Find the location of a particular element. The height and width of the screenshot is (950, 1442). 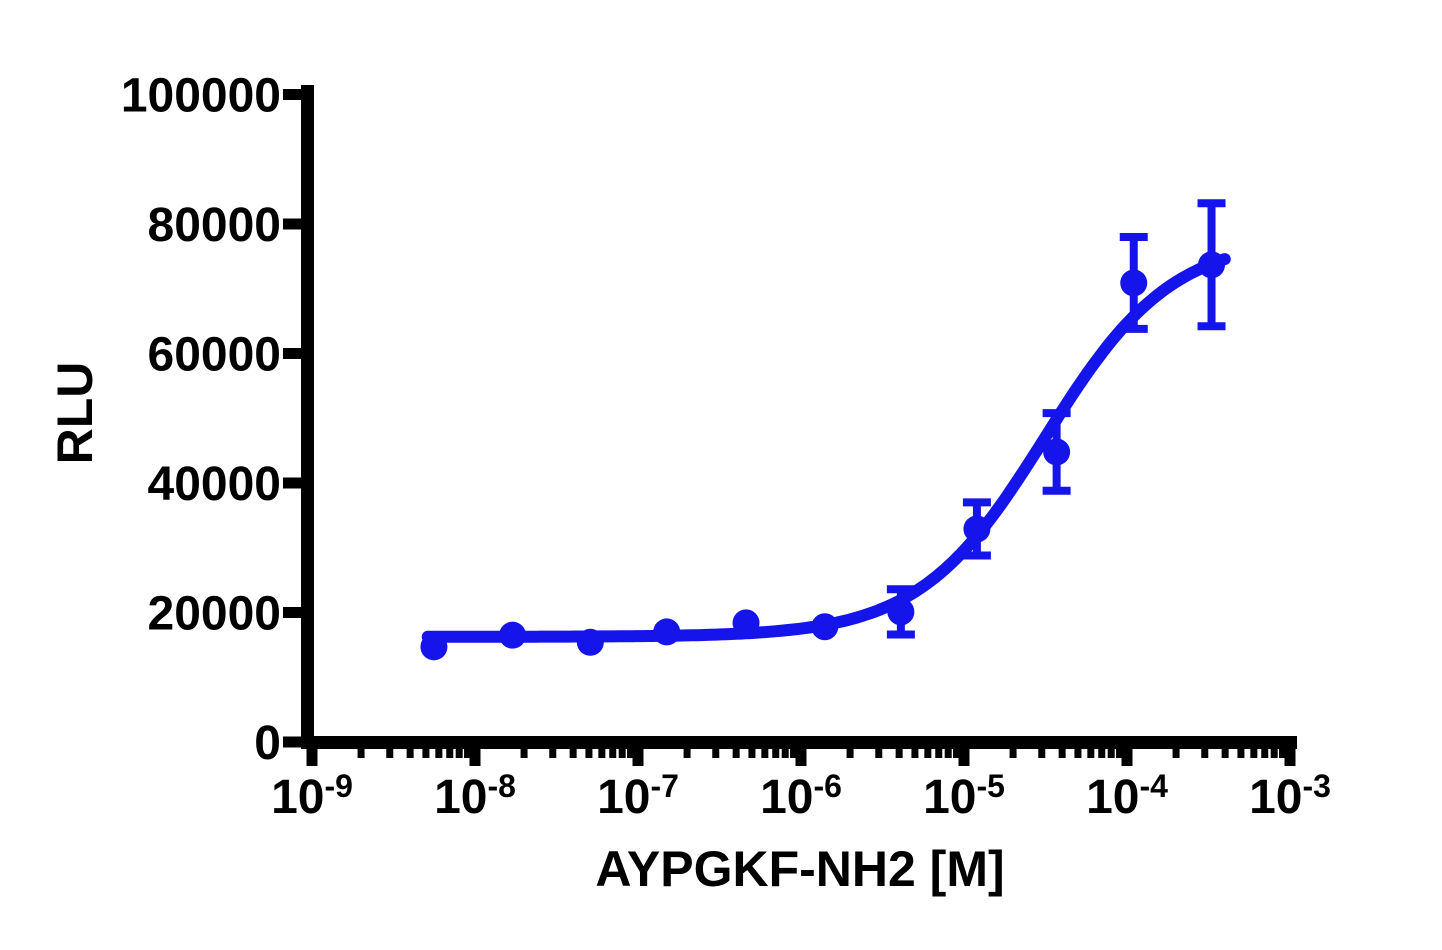

x-tick-label: 10⁻⁹ is located at coordinates (312, 796).